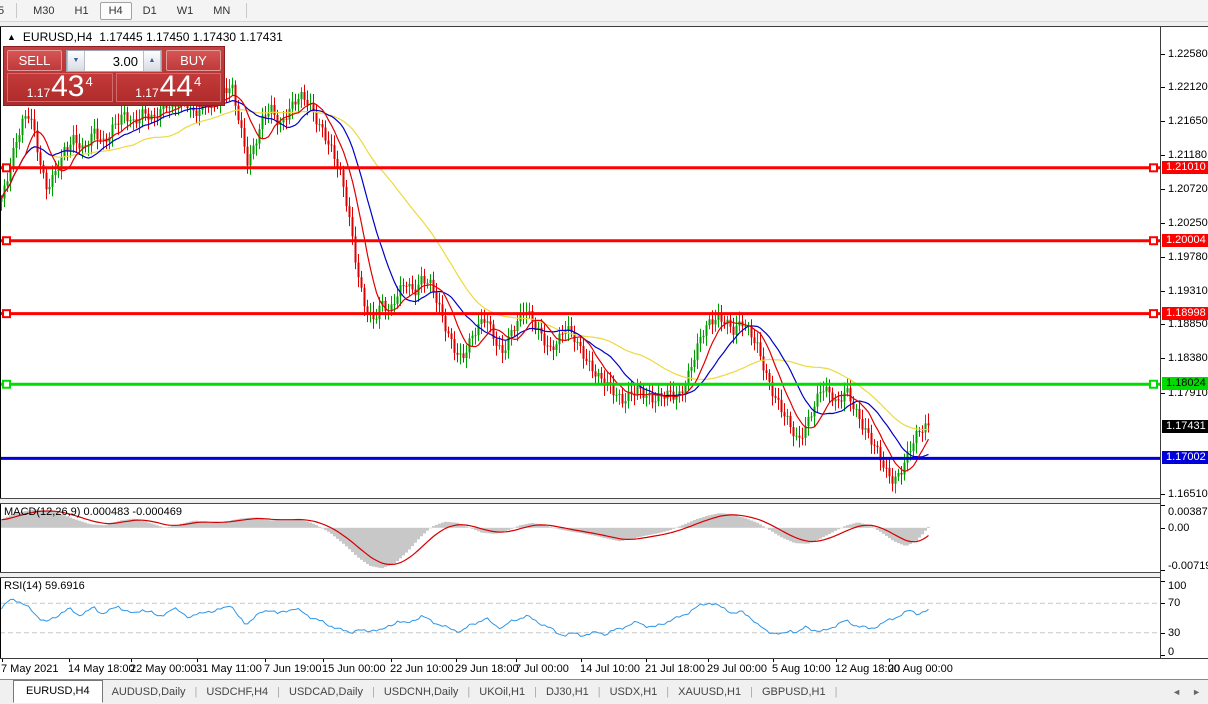 This screenshot has height=704, width=1208. I want to click on chart-tab-usdcad-daily: USDCAD,Daily, so click(326, 692).